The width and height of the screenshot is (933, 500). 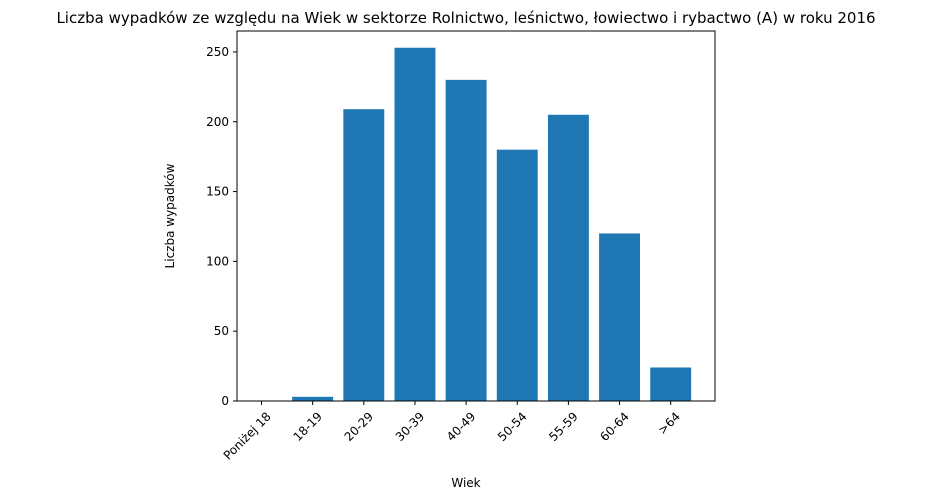 I want to click on x-tick-label: >64, so click(x=669, y=423).